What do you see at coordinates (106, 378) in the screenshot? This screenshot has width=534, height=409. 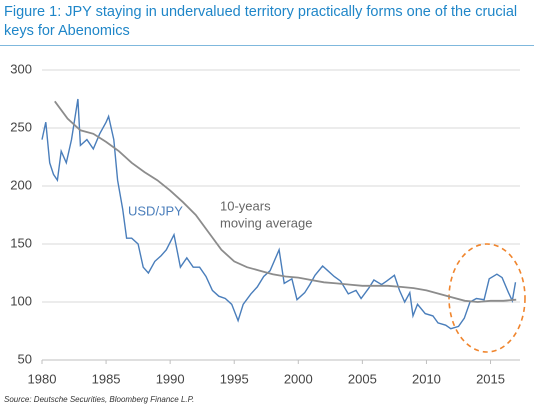 I see `x-tick-label: 1985` at bounding box center [106, 378].